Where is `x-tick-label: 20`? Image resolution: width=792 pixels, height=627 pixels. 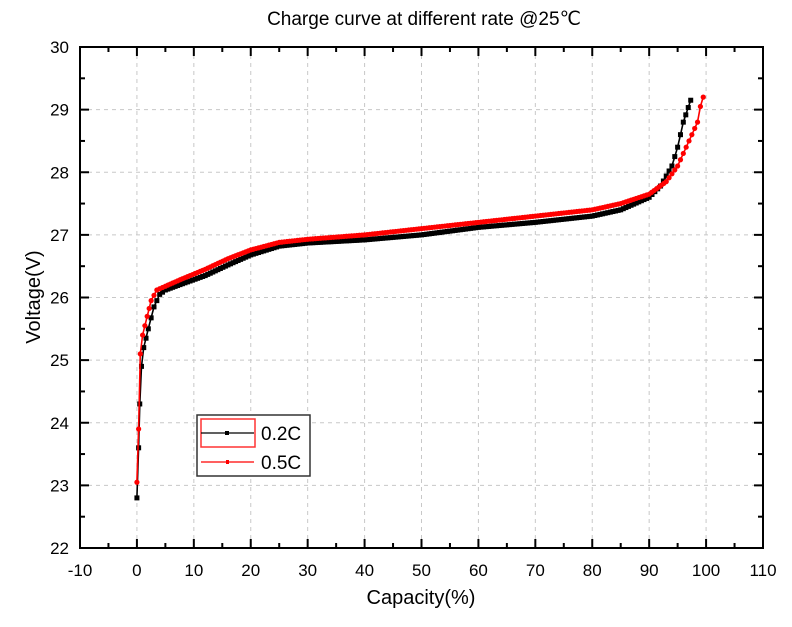
x-tick-label: 20 is located at coordinates (250, 570).